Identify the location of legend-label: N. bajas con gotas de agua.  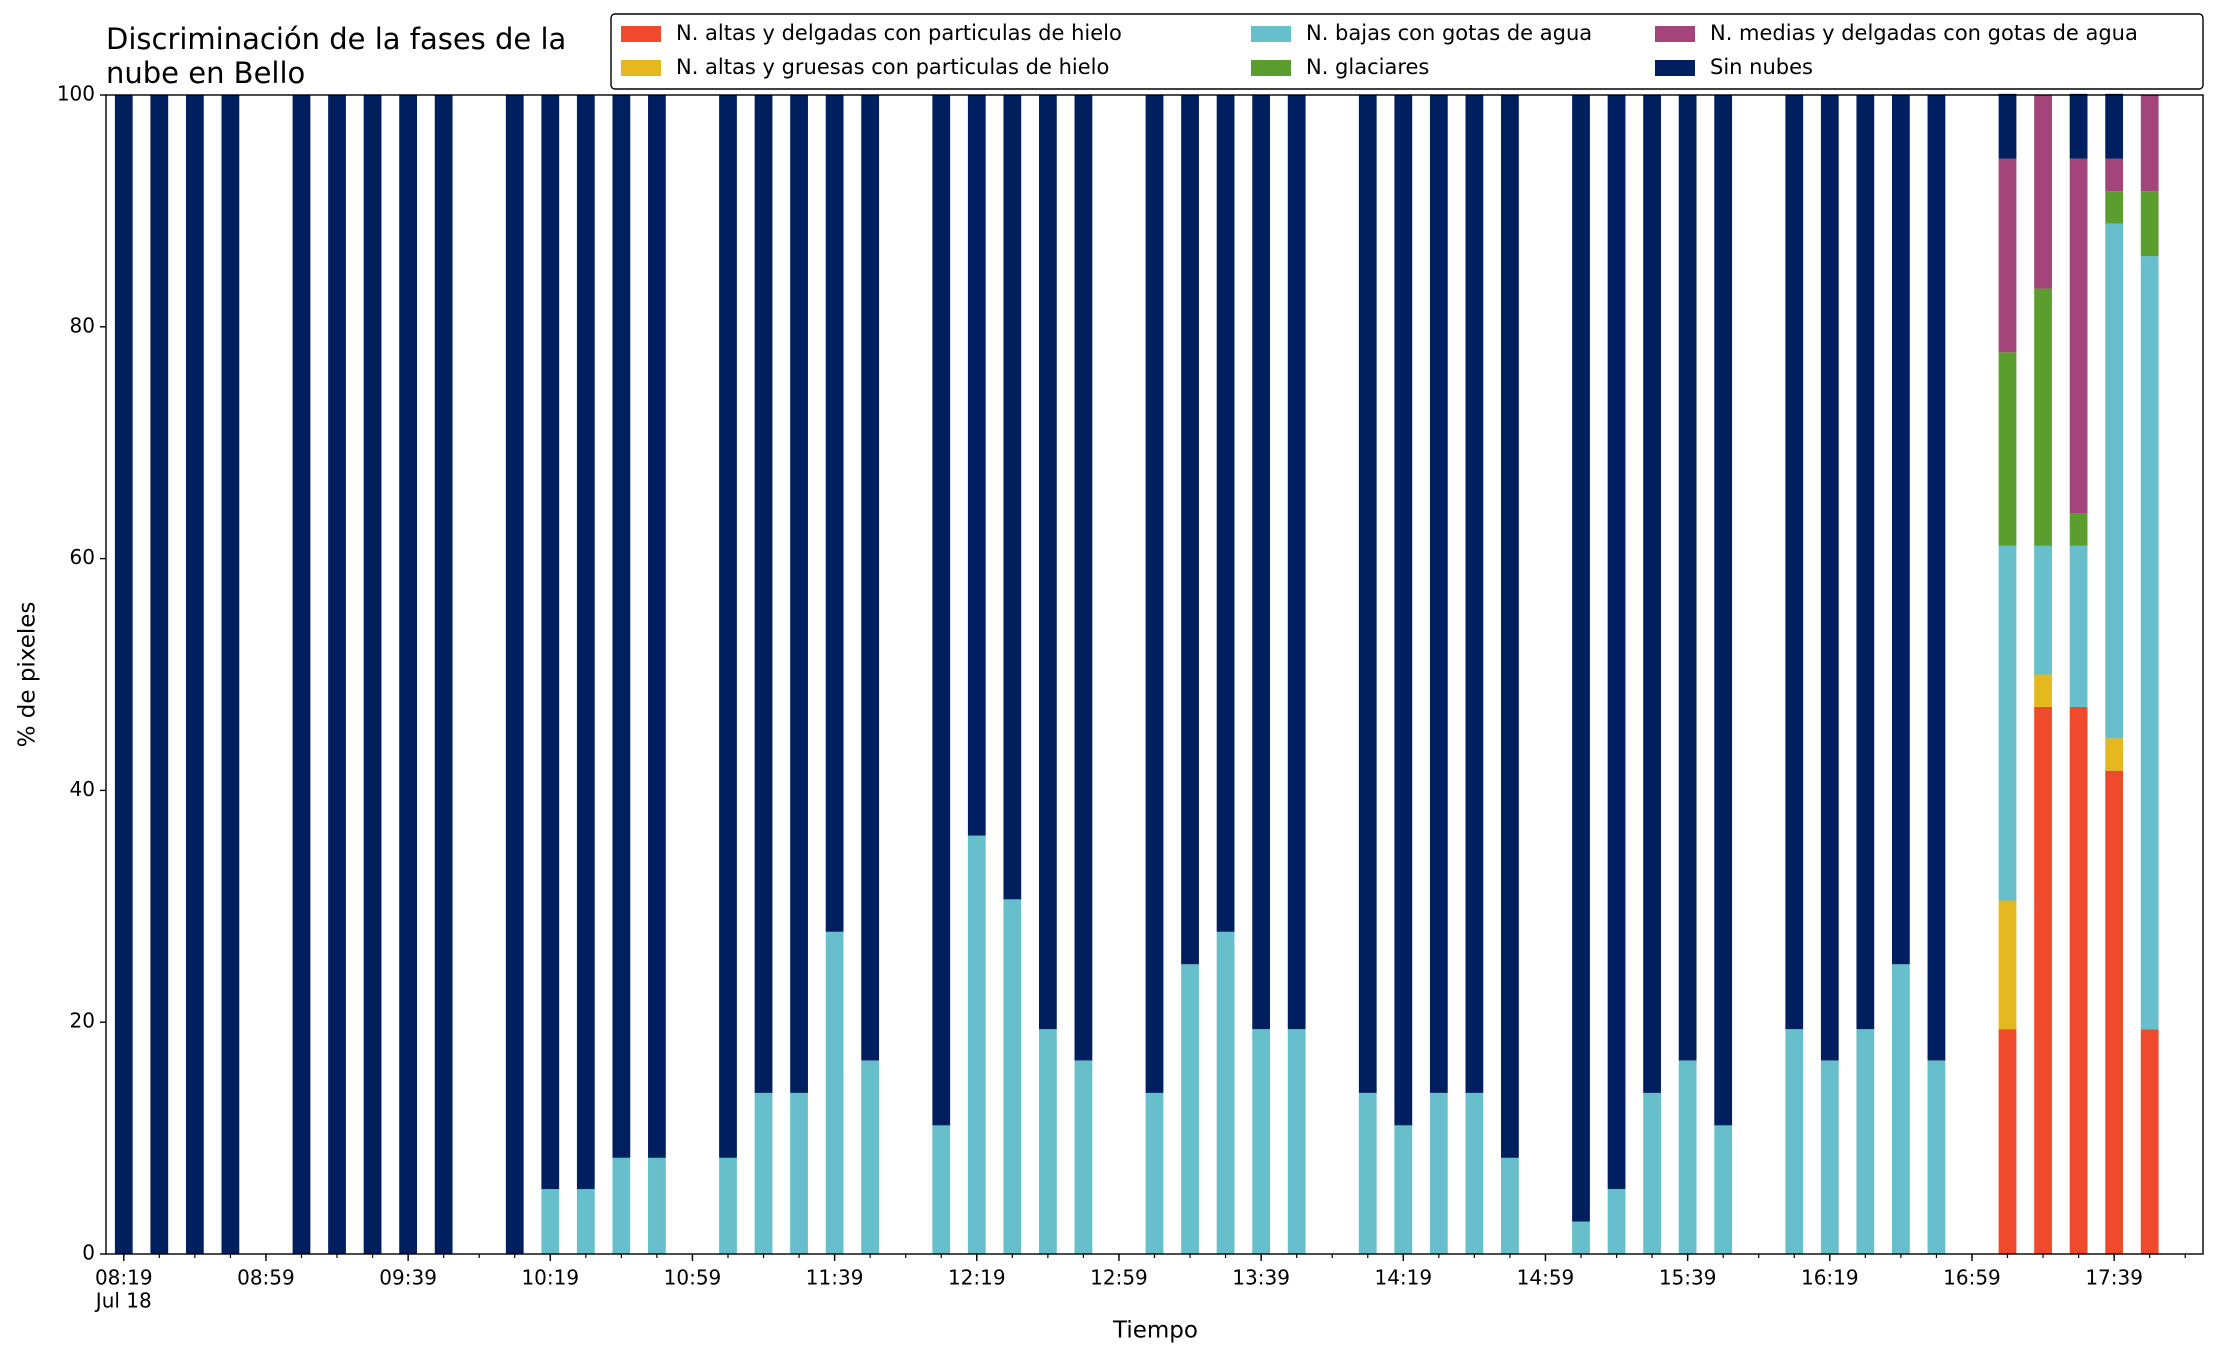
(1449, 33).